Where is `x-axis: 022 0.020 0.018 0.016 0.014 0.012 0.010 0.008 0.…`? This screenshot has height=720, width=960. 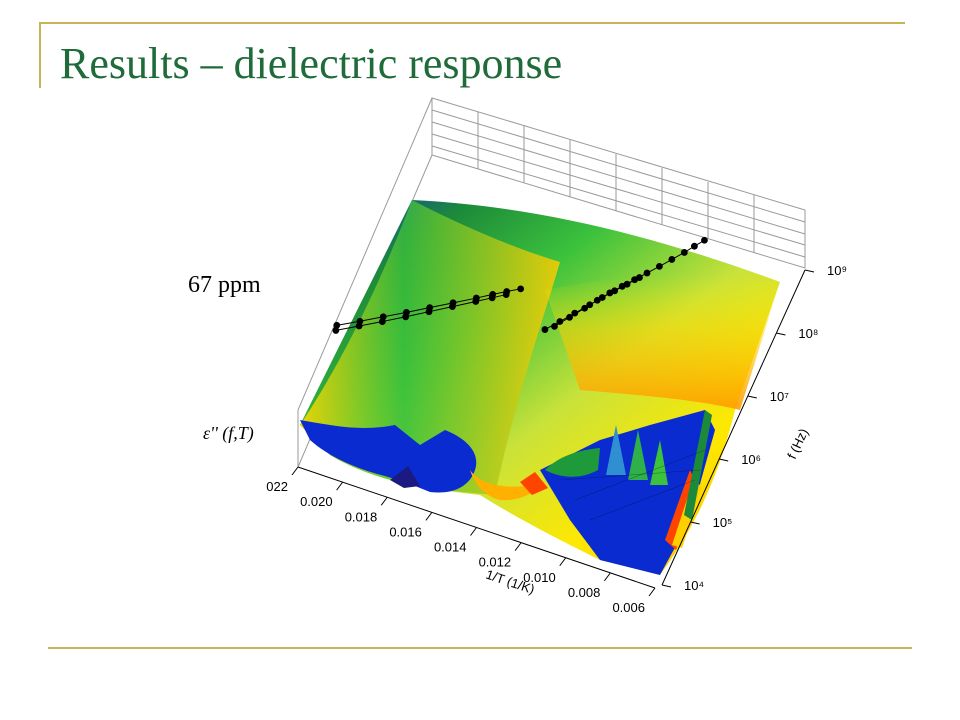
x-axis: 022 0.020 0.018 0.016 0.014 0.012 0.010 0.008 0.… is located at coordinates (461, 540).